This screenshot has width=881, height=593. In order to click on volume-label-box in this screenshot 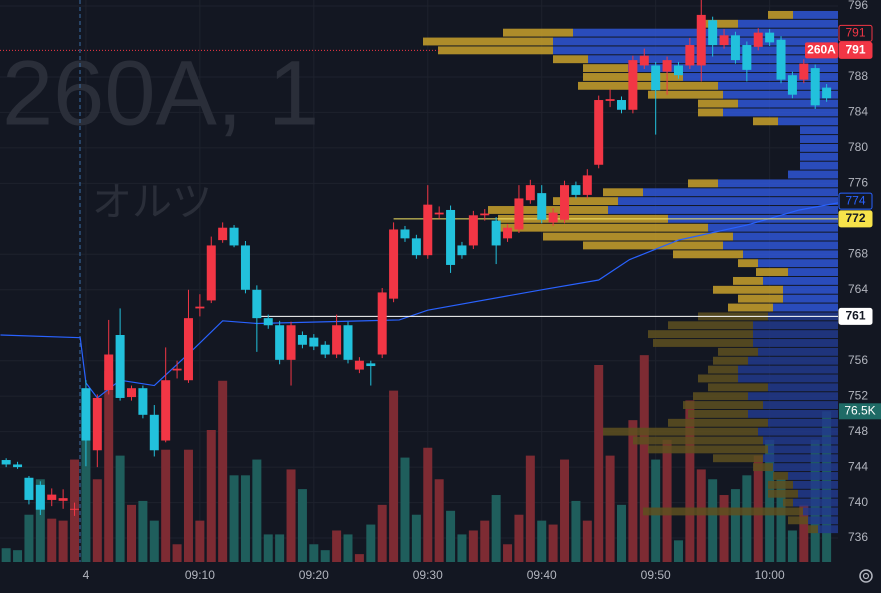, I will do `click(860, 411)`.